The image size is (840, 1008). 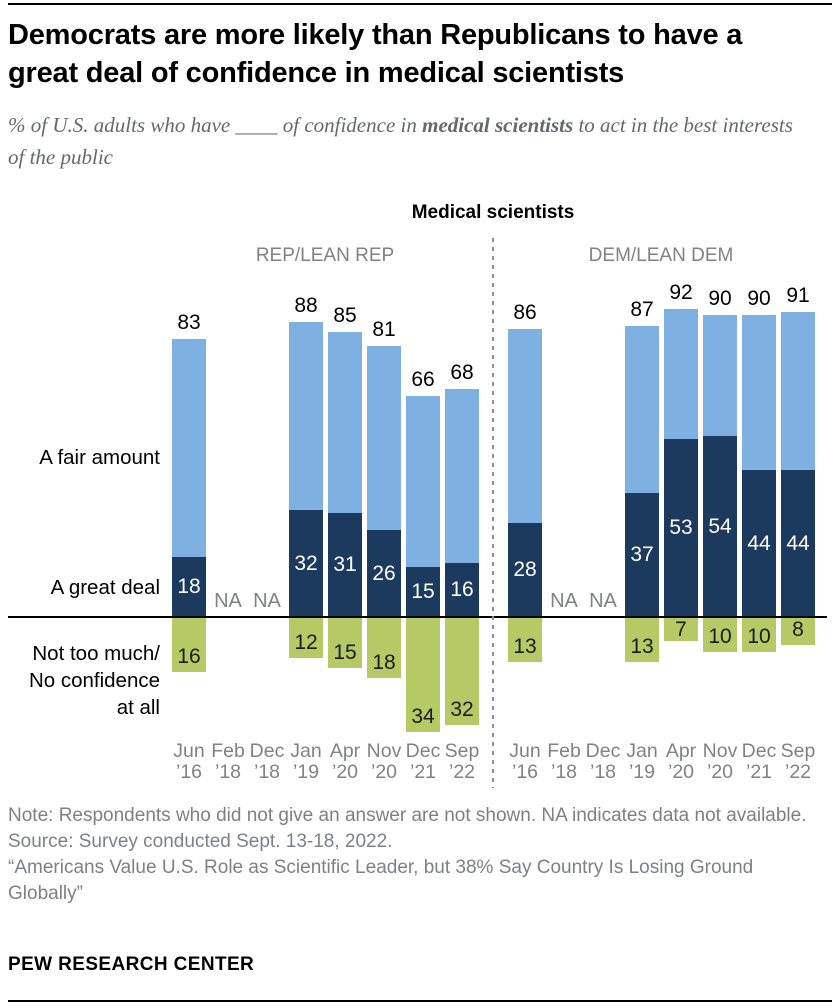 I want to click on bar-not-too-much-label: 32, so click(x=462, y=709).